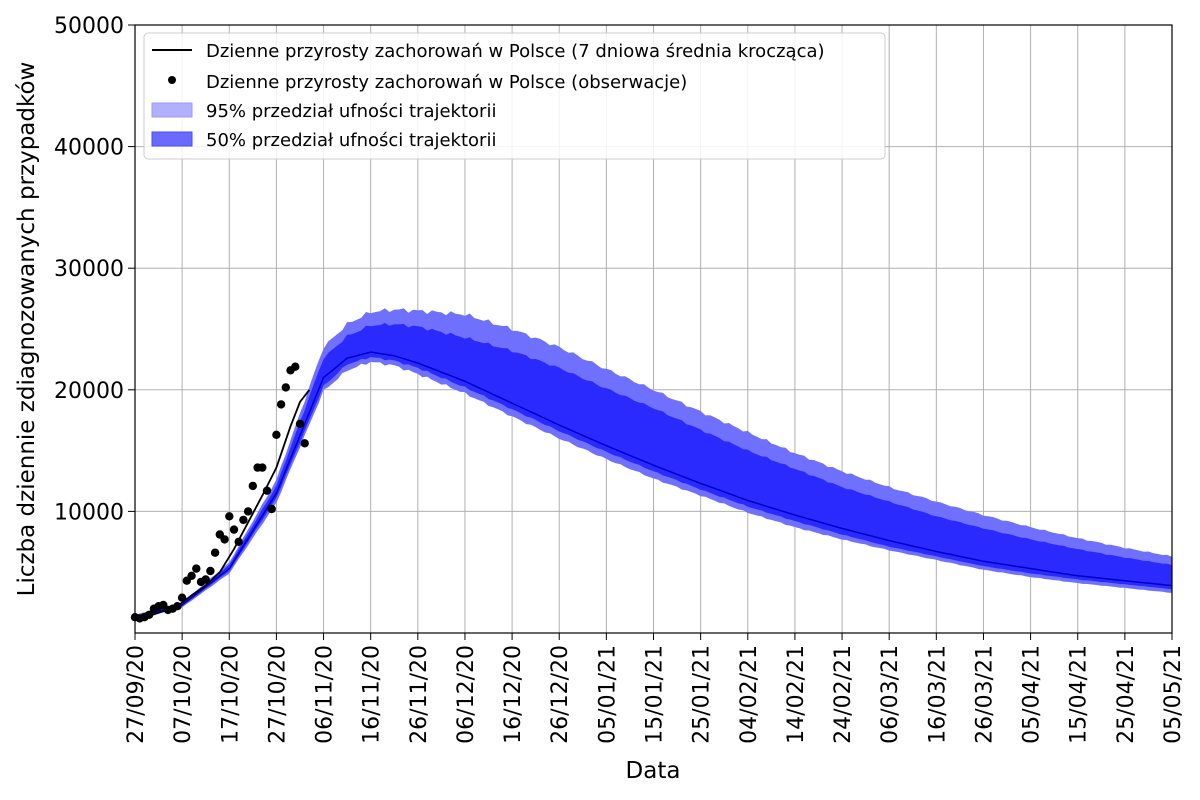 This screenshot has width=1200, height=800. What do you see at coordinates (372, 694) in the screenshot?
I see `x-tick-label: 16/11/20` at bounding box center [372, 694].